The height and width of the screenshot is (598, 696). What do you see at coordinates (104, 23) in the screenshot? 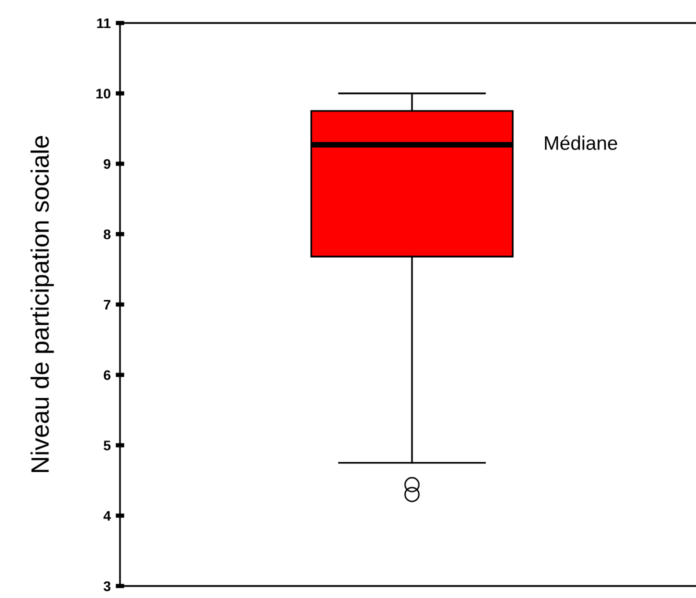
I see `y-tick-label: 11` at bounding box center [104, 23].